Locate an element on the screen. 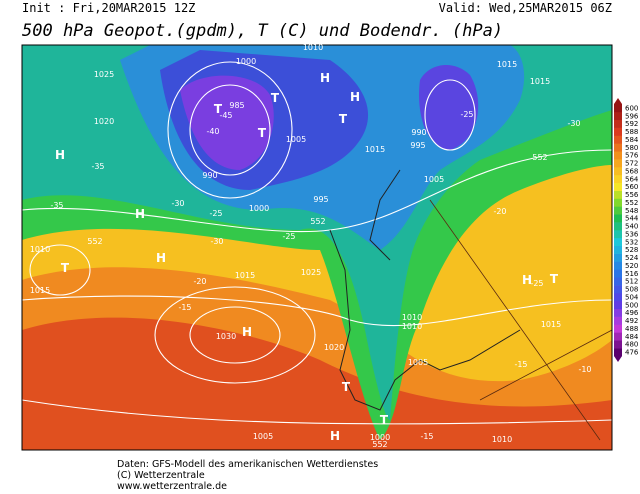  colorbar-label: 580 is located at coordinates (631, 148).